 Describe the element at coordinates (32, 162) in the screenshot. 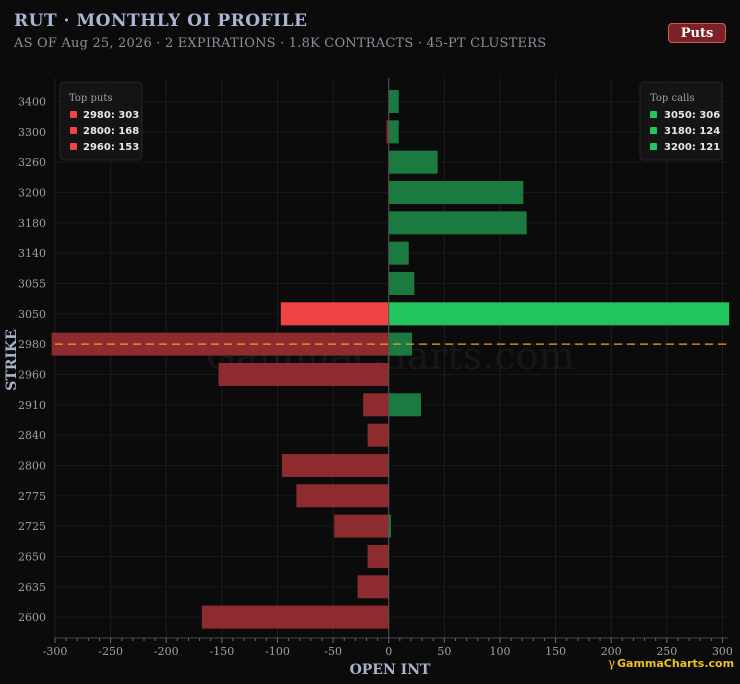

I see `y-tick-label: 3260` at that location.